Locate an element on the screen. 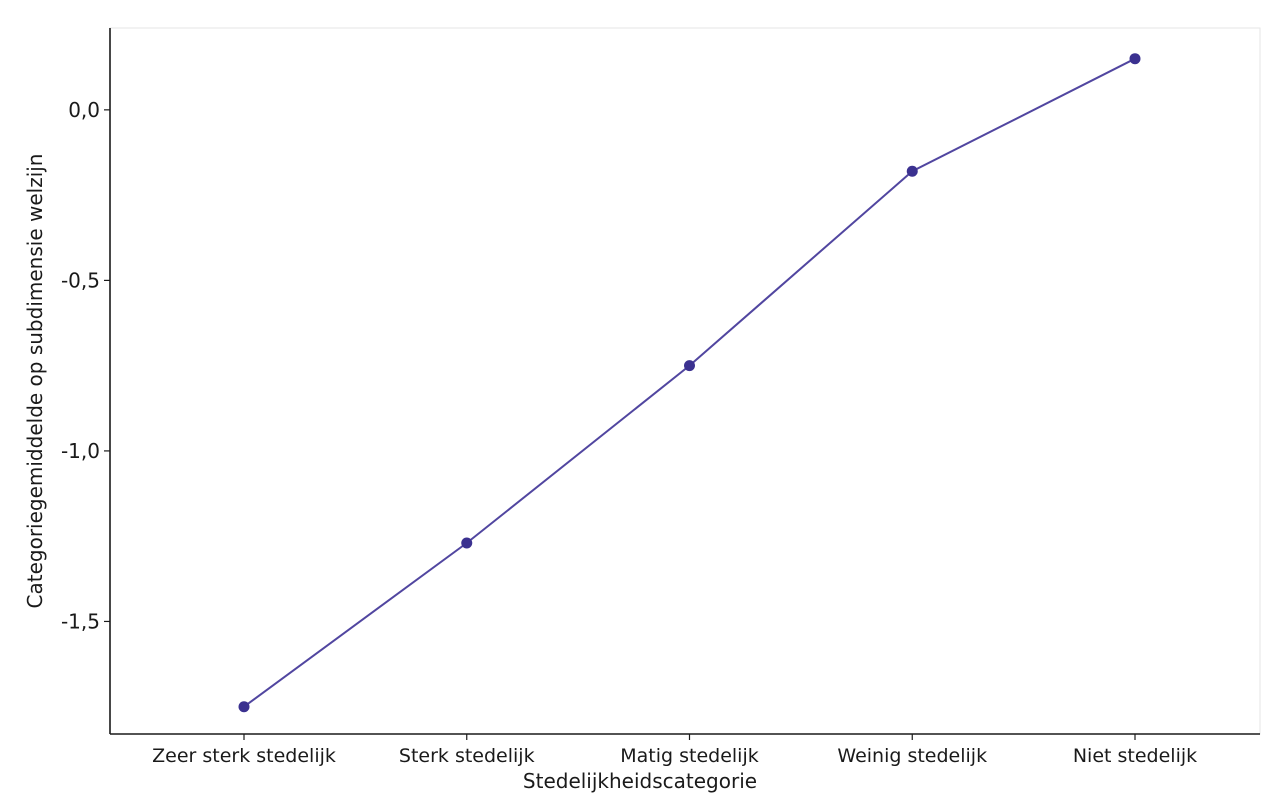 This screenshot has height=793, width=1274. x-tick-label: Weinig stedelijk is located at coordinates (912, 756).